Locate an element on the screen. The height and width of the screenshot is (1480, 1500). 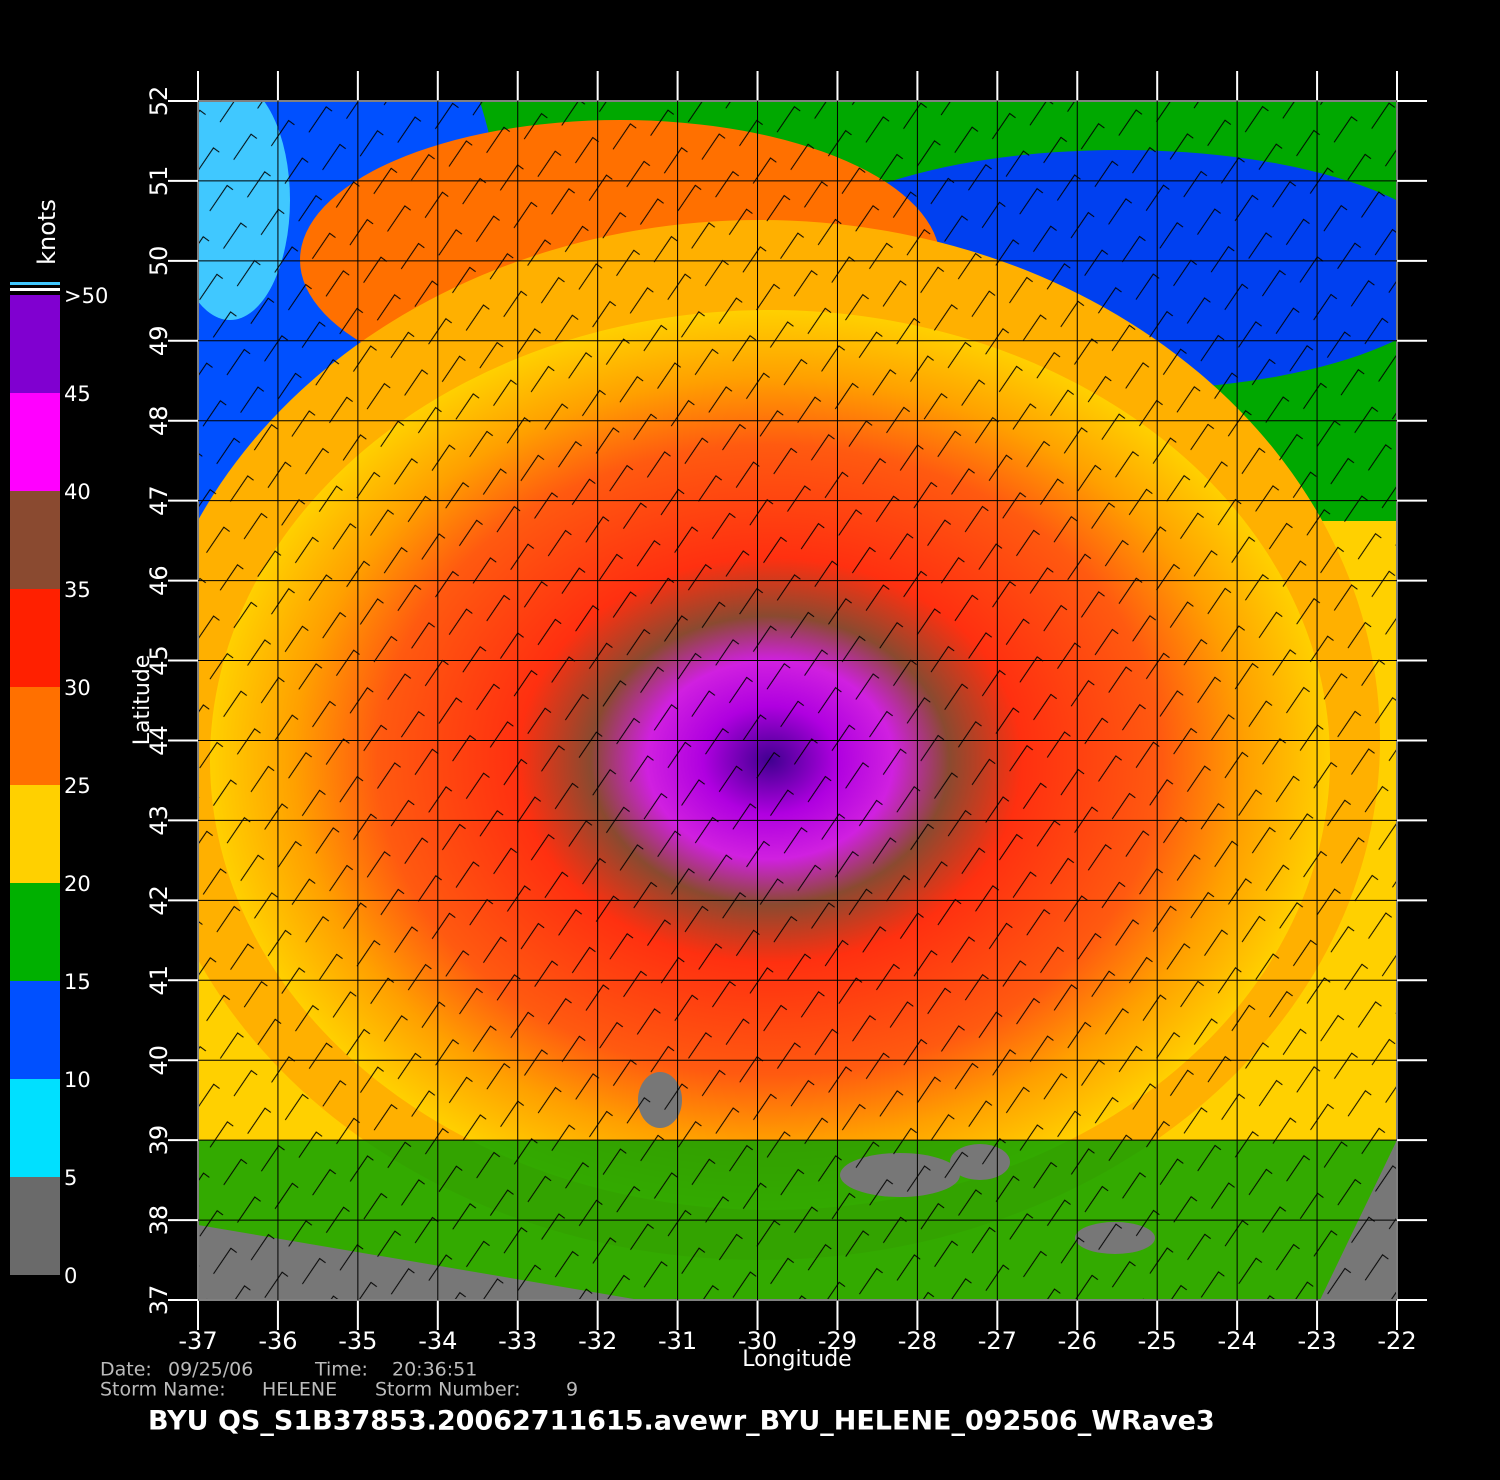
y-tick-label: 41 is located at coordinates (159, 980).